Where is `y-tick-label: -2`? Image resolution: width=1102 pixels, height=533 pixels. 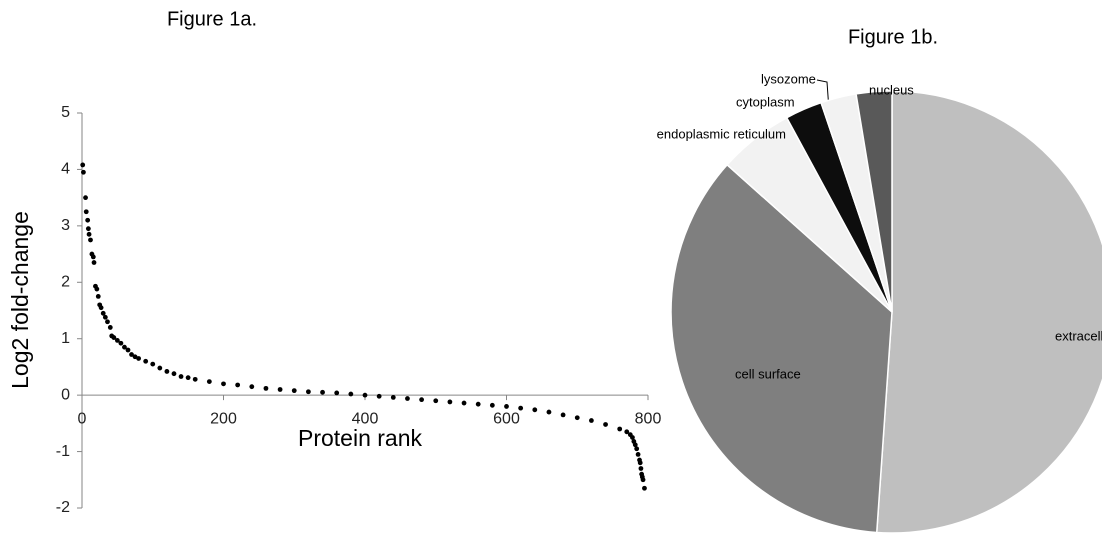 y-tick-label: -2 is located at coordinates (63, 507).